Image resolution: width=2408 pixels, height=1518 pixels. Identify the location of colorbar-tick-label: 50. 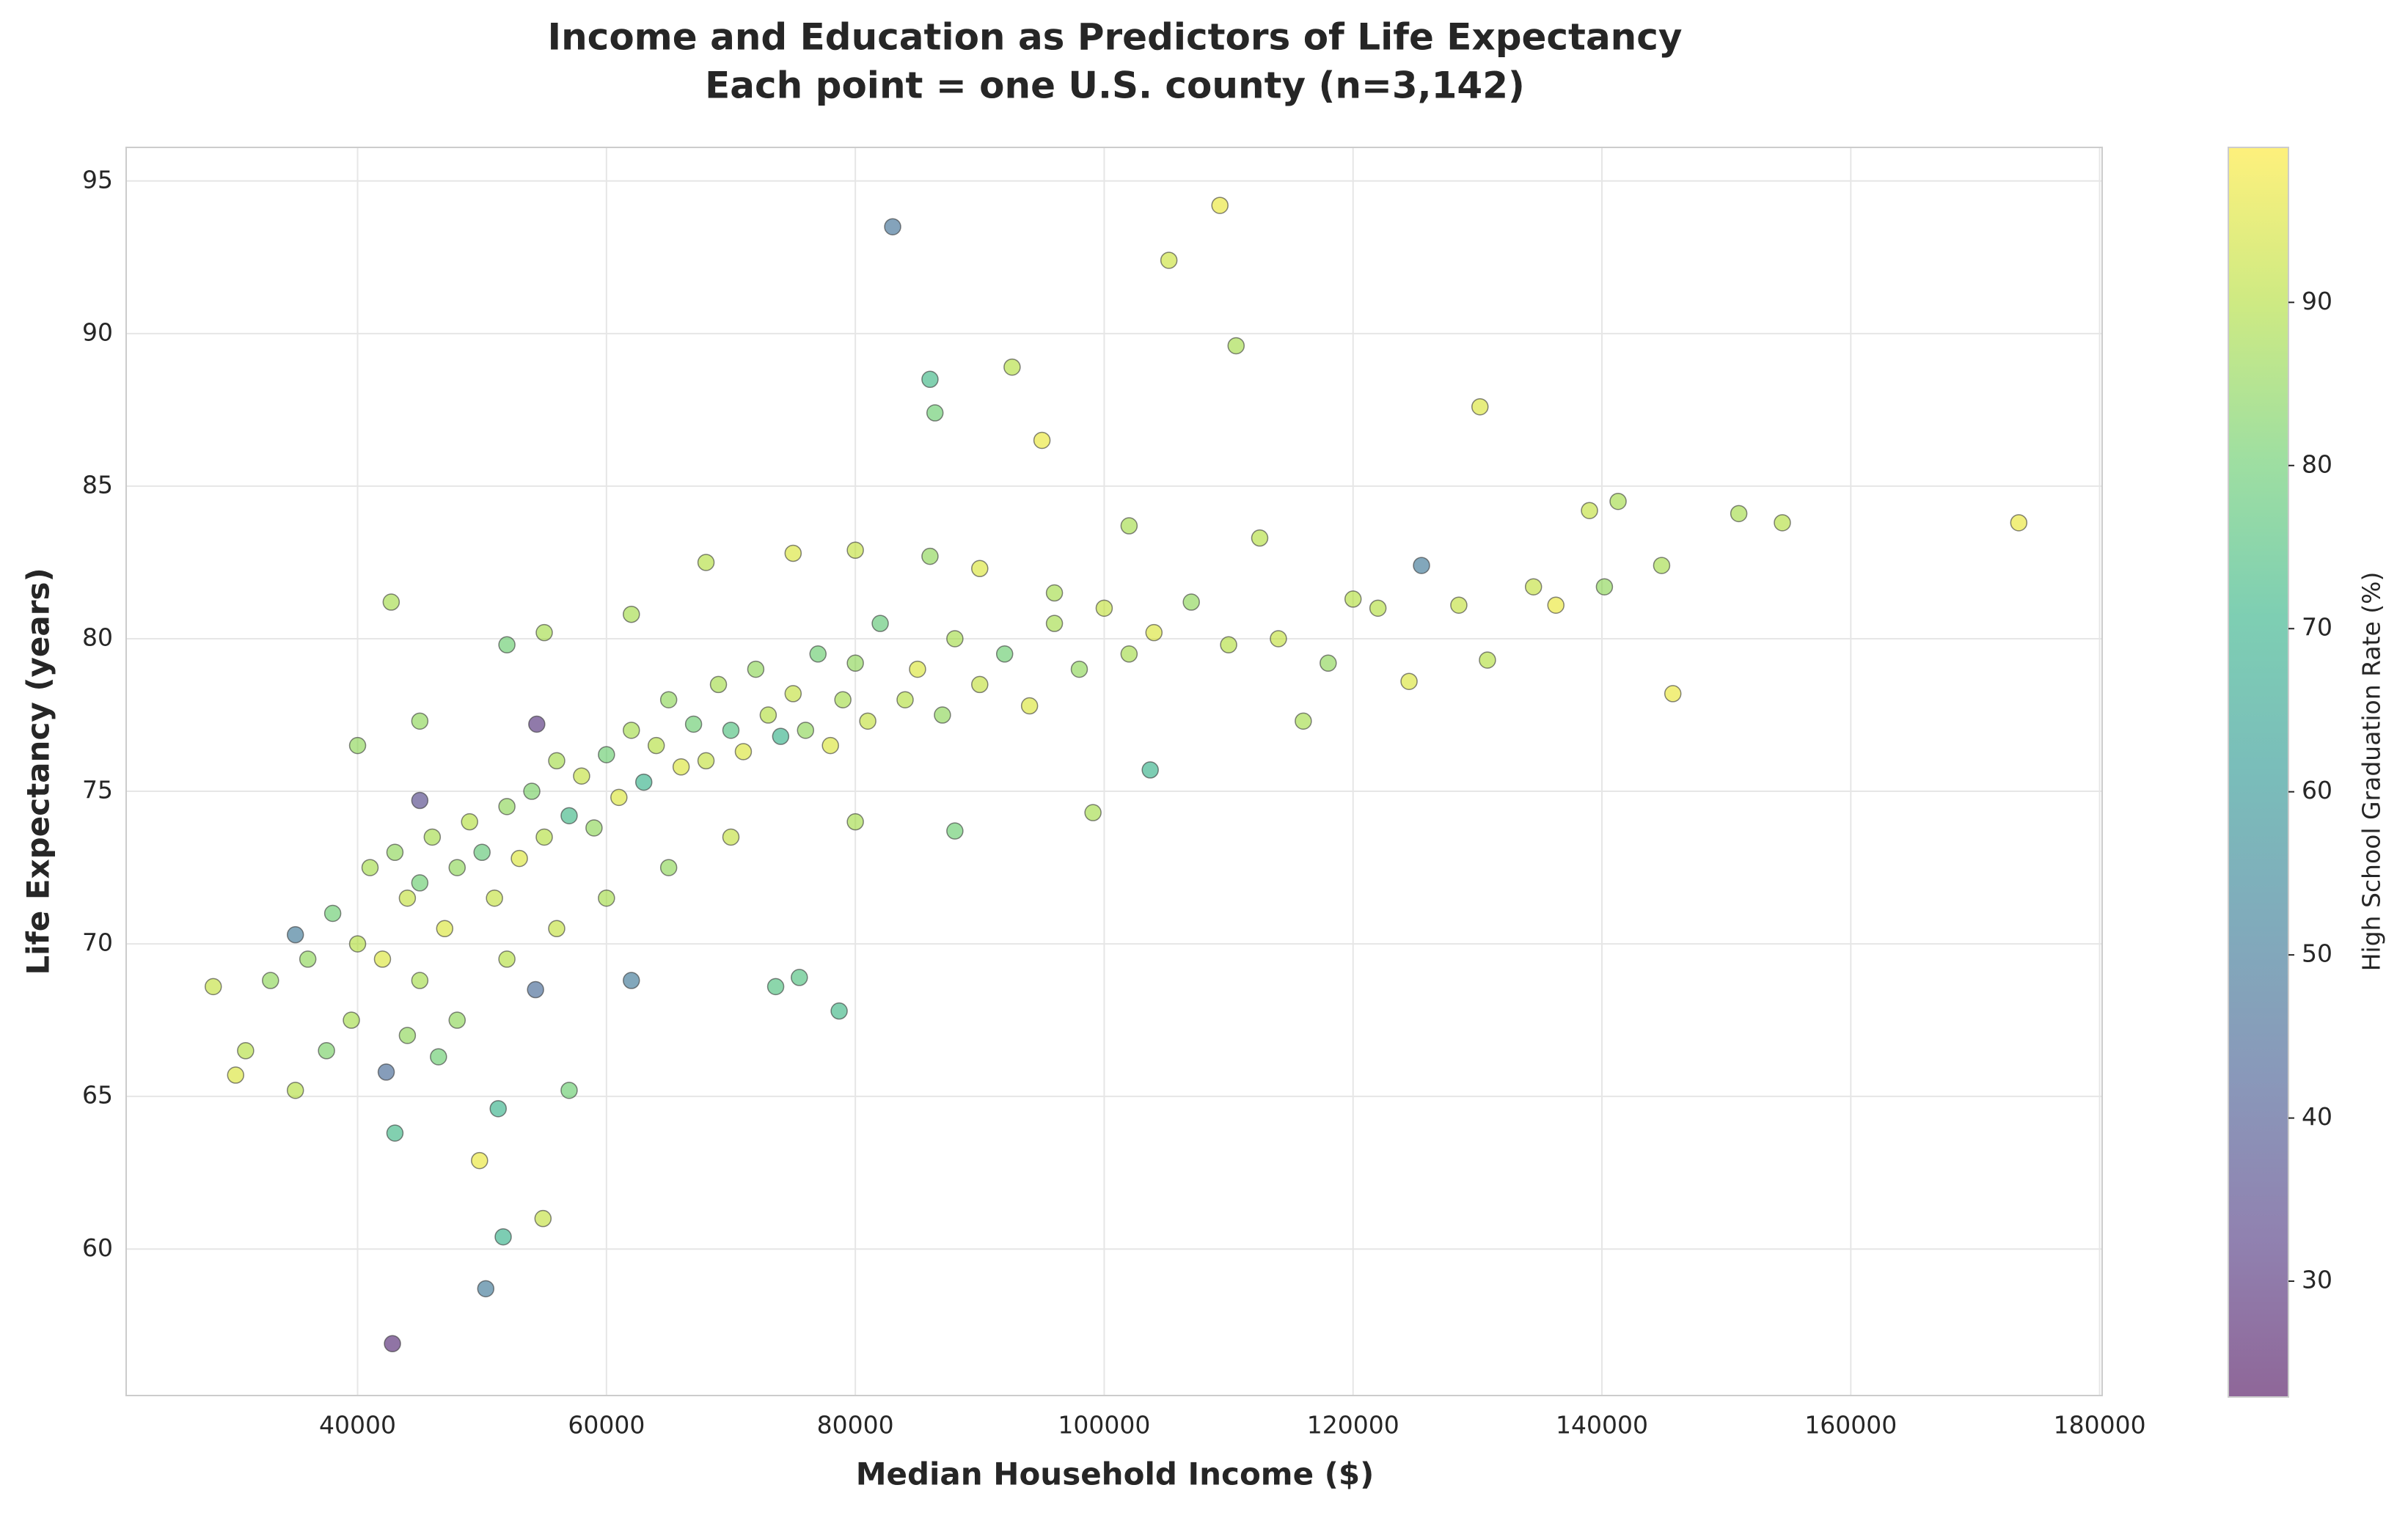
(2317, 953).